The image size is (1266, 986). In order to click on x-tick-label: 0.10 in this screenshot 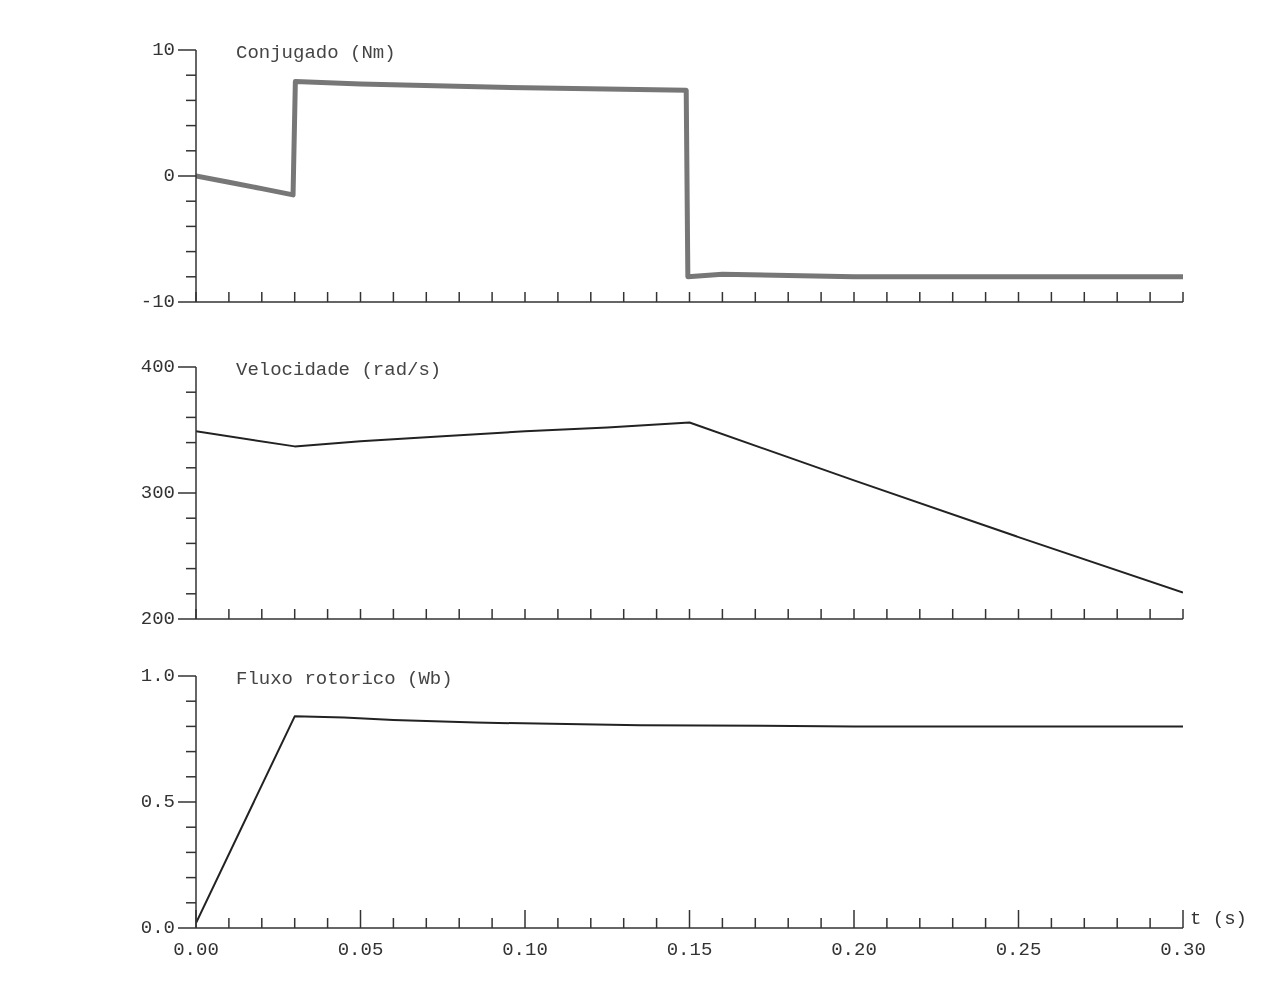, I will do `click(525, 950)`.